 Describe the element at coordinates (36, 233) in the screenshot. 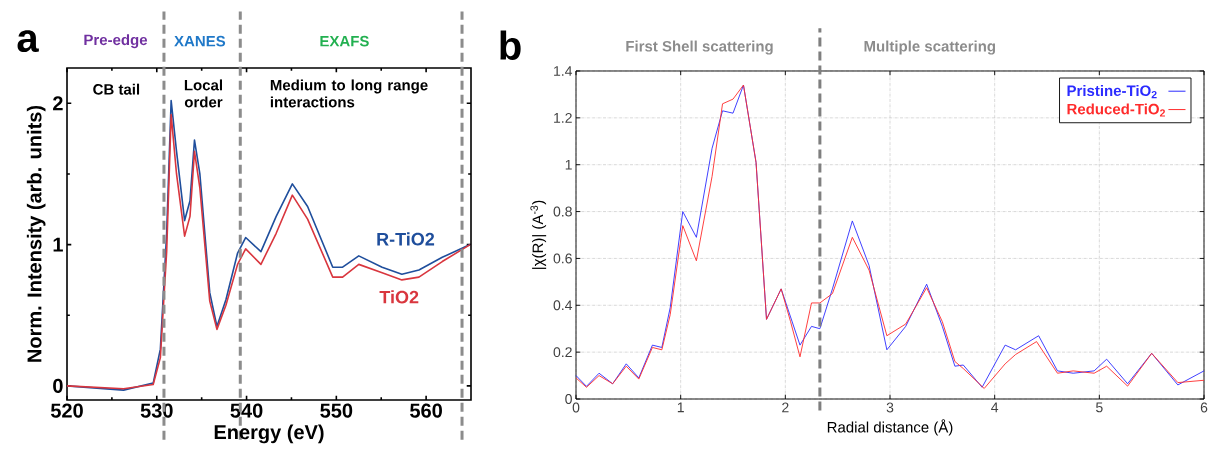

I see `y-axis-title: Norm. Intensity (arb. units)` at that location.